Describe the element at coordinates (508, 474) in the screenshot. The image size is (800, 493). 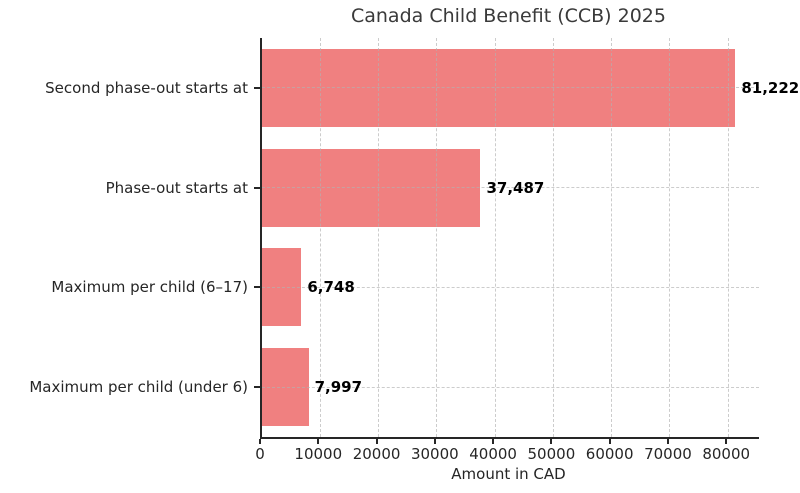
I see `x-axis-title: Amount in CAD` at that location.